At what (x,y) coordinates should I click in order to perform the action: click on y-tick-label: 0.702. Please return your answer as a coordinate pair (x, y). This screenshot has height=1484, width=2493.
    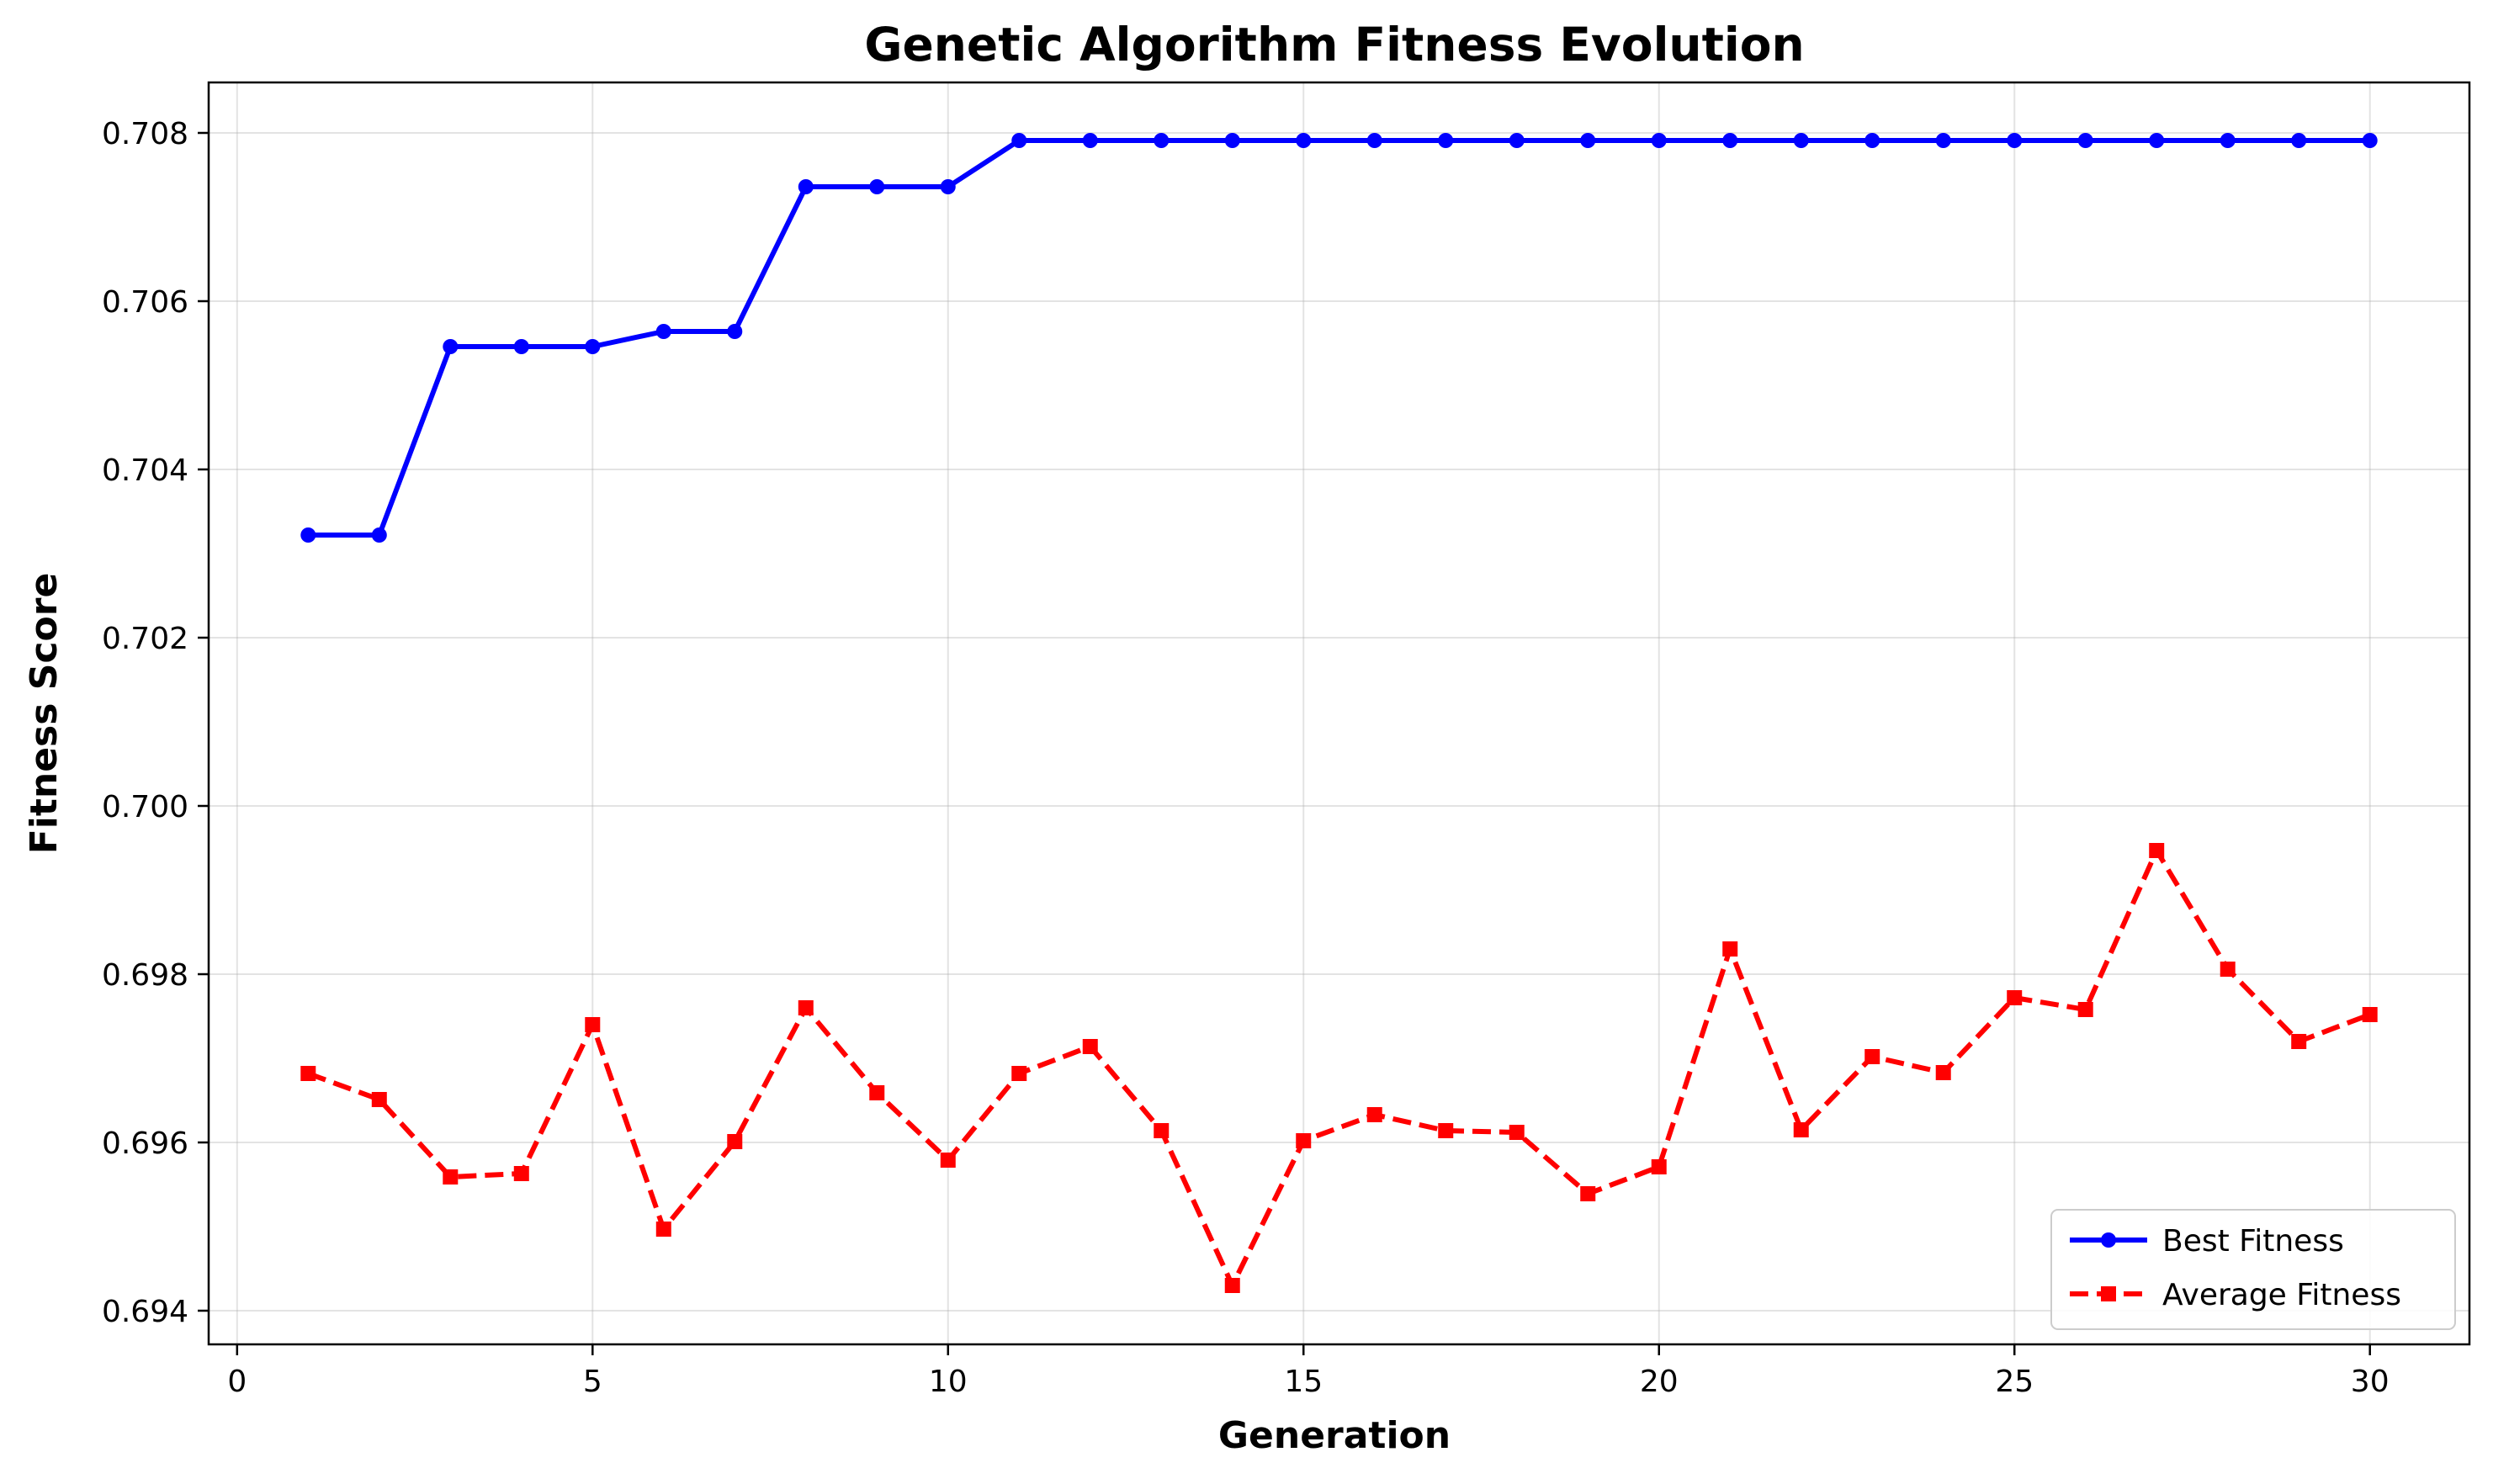
    Looking at the image, I should click on (145, 639).